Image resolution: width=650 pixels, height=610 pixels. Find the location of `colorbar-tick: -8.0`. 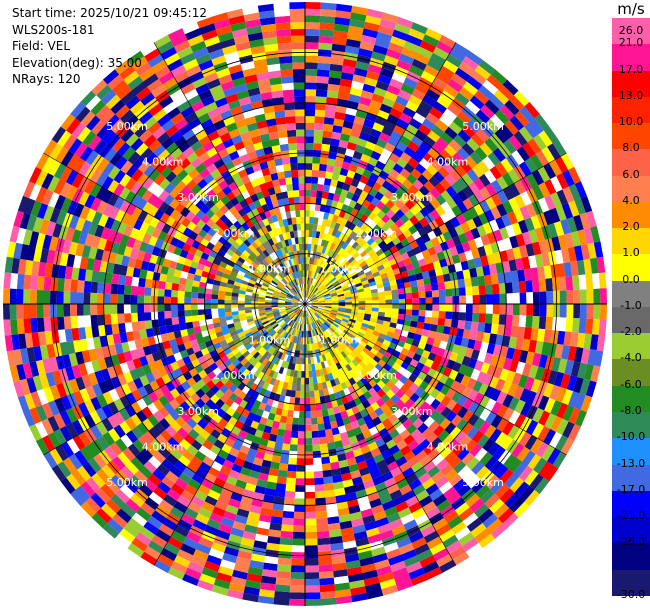

colorbar-tick: -8.0 is located at coordinates (631, 410).